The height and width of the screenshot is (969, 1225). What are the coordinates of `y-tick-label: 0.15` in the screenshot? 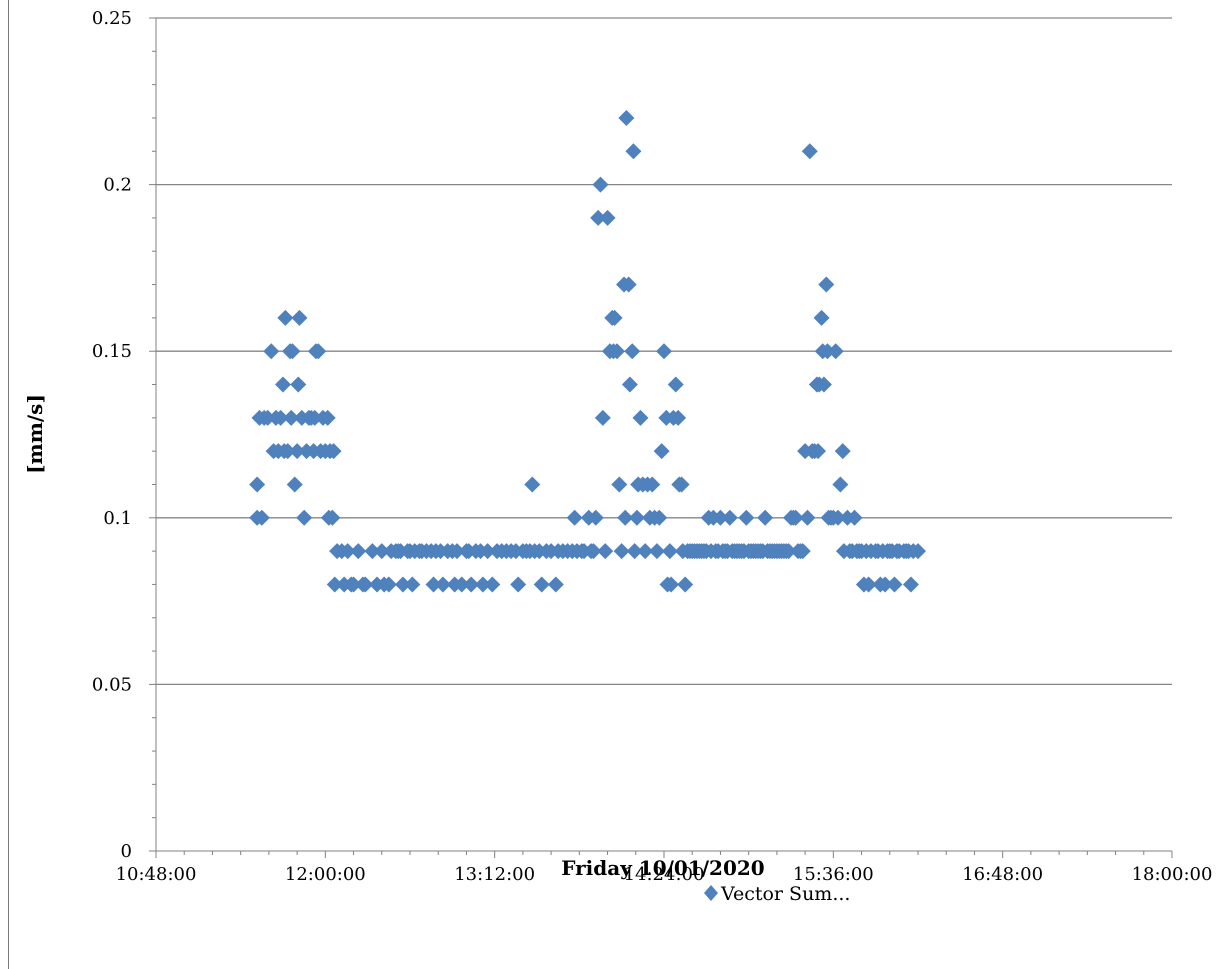 It's located at (112, 351).